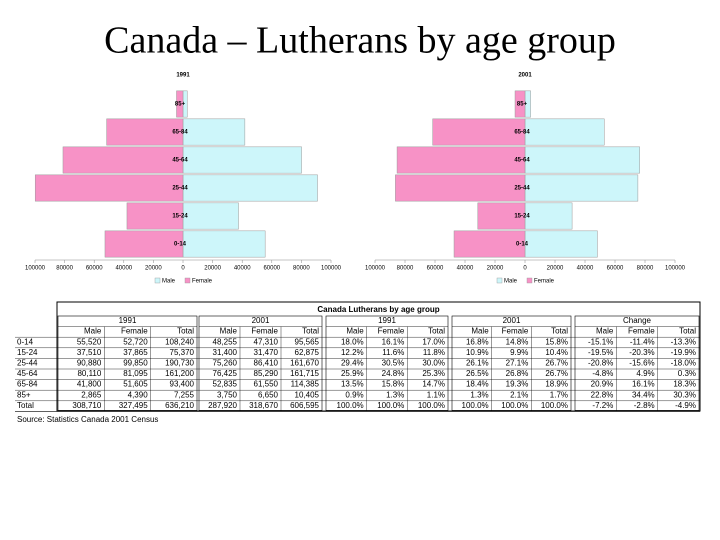 Image resolution: width=720 pixels, height=540 pixels. Describe the element at coordinates (183, 76) in the screenshot. I see `chart-title: 1991` at that location.